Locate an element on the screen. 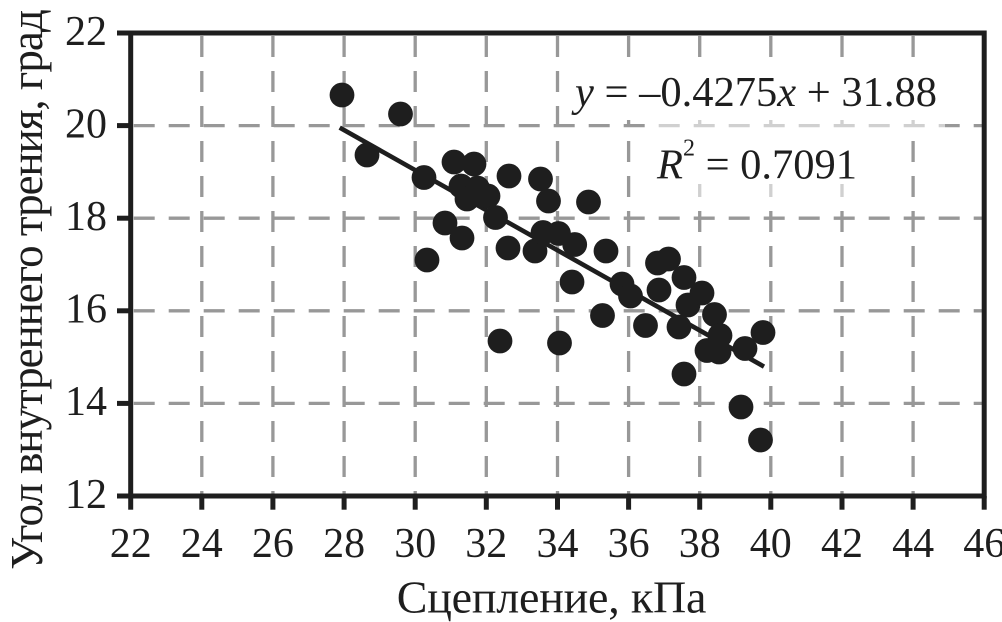 The image size is (1002, 622). svg-text: 24 is located at coordinates (202, 544).